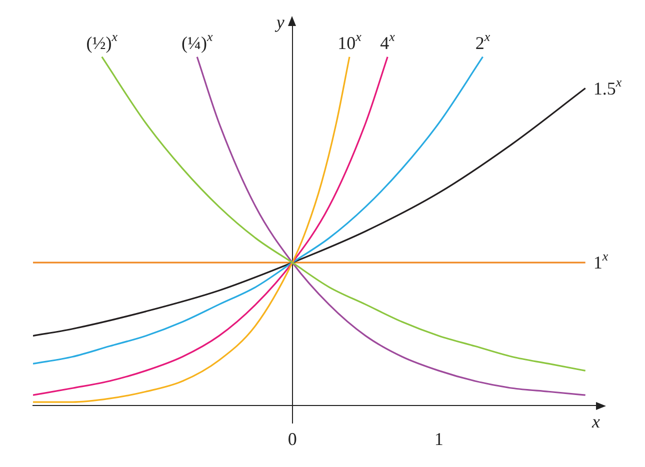 The width and height of the screenshot is (645, 467). I want to click on x-tick-label: 1, so click(439, 439).